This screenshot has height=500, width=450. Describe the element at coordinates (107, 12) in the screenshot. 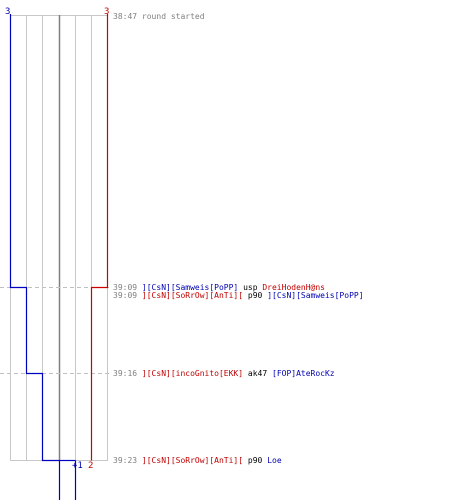

I see `t-start-count: 3` at that location.